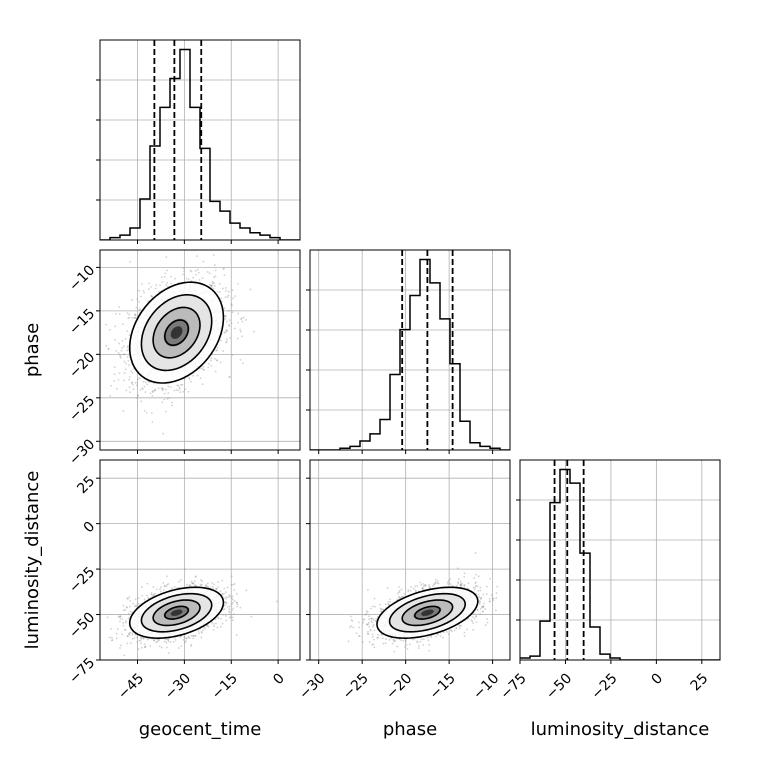  Describe the element at coordinates (410, 350) in the screenshot. I see `panel-frame` at that location.